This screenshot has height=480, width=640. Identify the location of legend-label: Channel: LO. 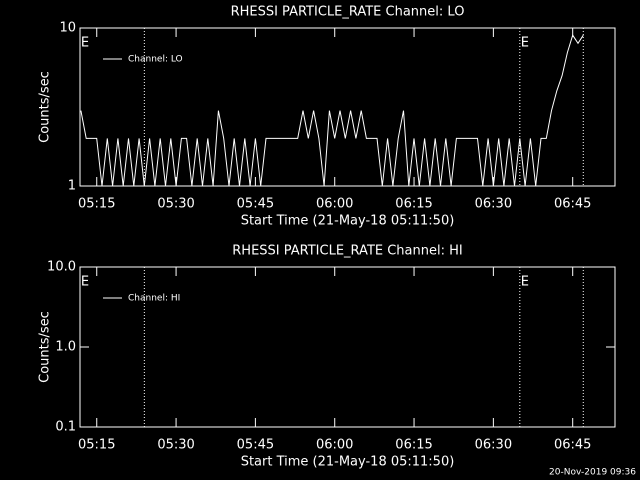
(155, 60).